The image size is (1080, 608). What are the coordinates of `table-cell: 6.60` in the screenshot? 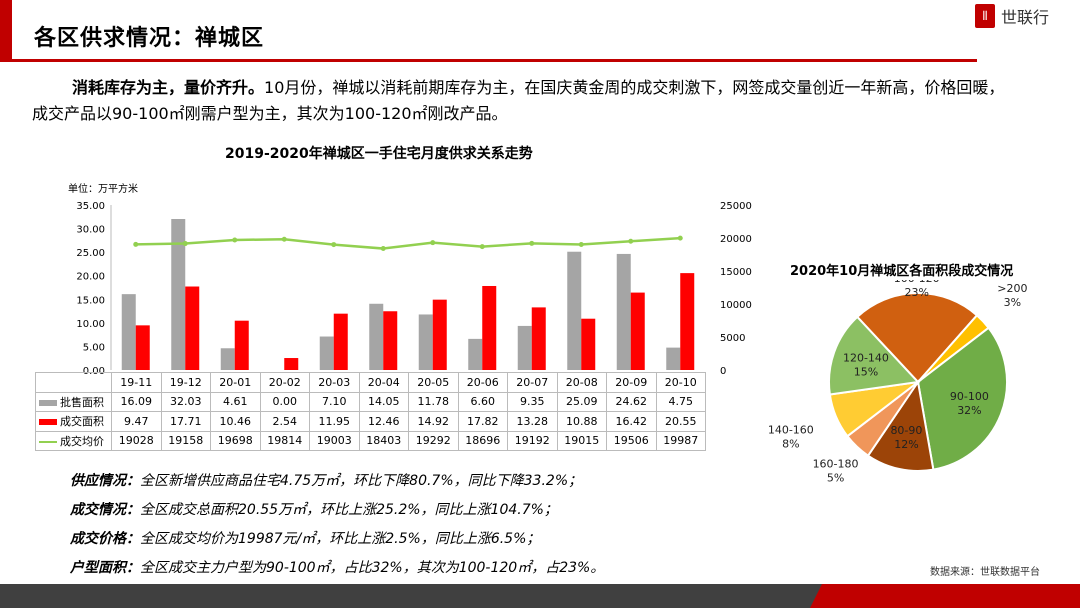 It's located at (482, 401).